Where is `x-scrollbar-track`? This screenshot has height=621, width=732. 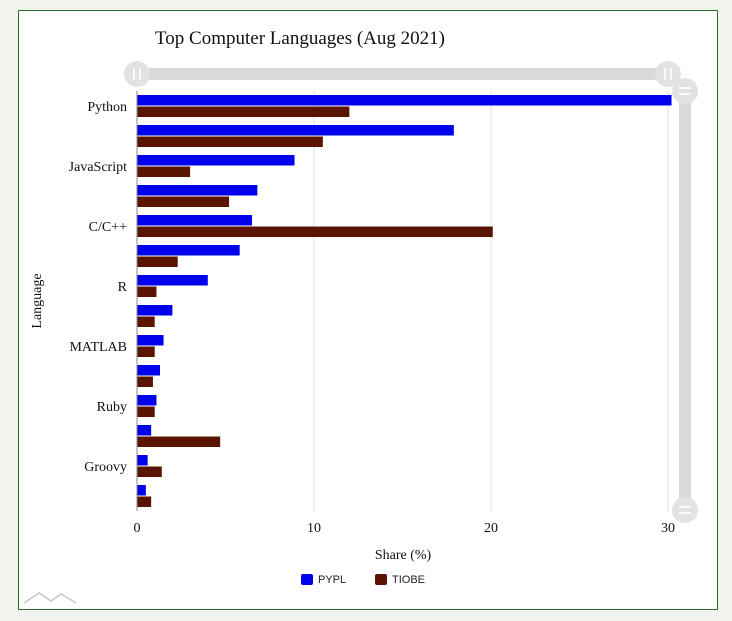 x-scrollbar-track is located at coordinates (399, 74).